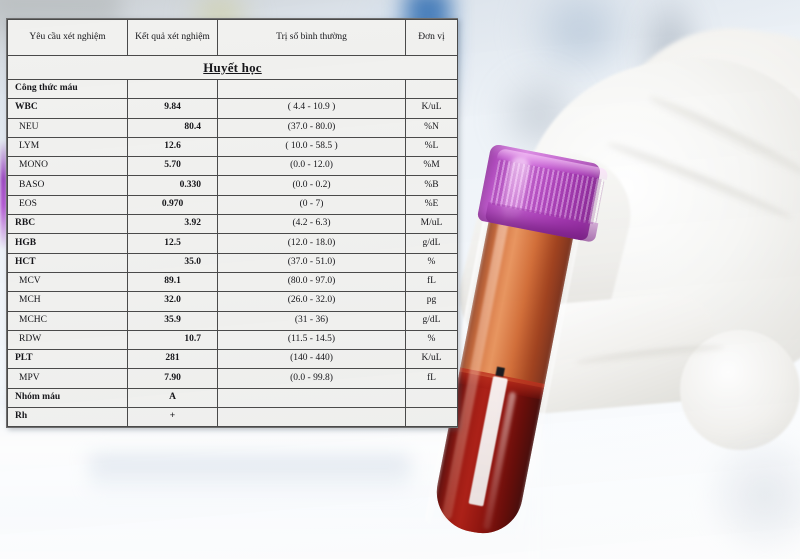 This screenshot has width=800, height=559. What do you see at coordinates (500, 371) in the screenshot?
I see `tube-label-mark` at bounding box center [500, 371].